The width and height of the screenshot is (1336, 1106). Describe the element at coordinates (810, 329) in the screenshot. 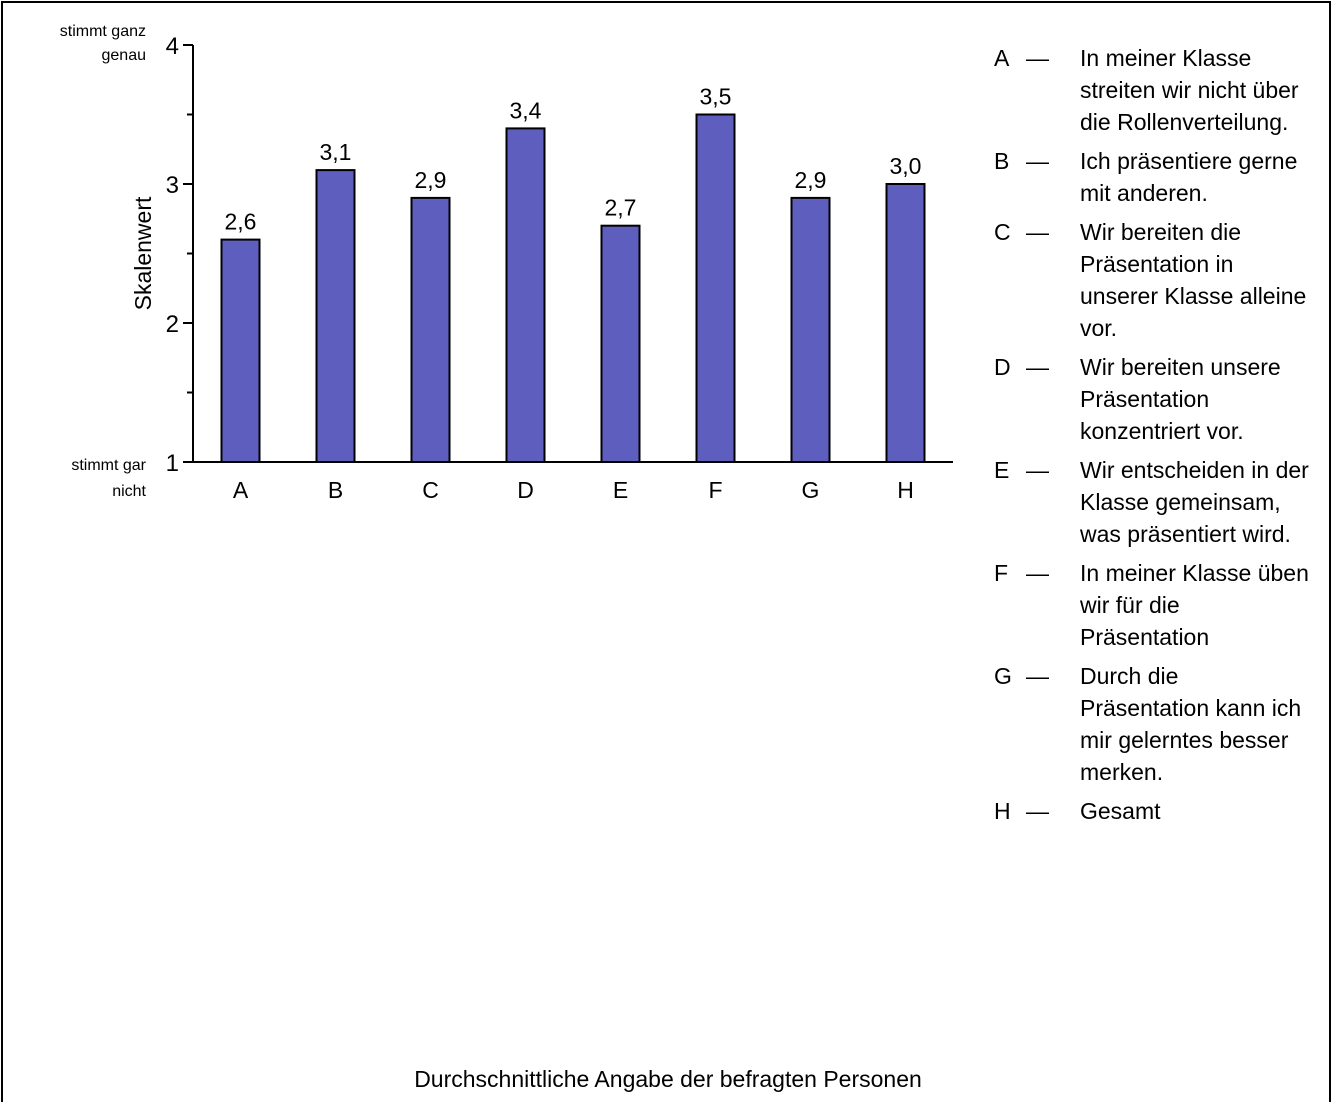

I see `bar-G` at that location.